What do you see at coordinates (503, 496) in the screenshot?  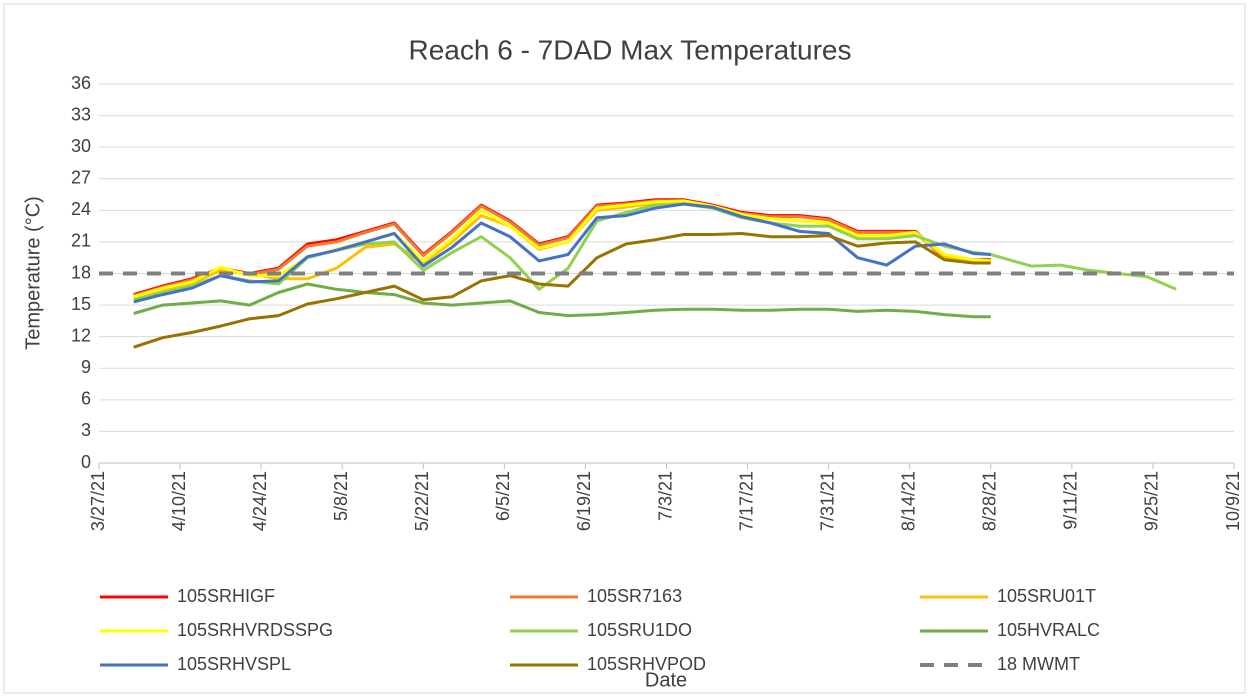 I see `x-tick-label: 6/5/21` at bounding box center [503, 496].